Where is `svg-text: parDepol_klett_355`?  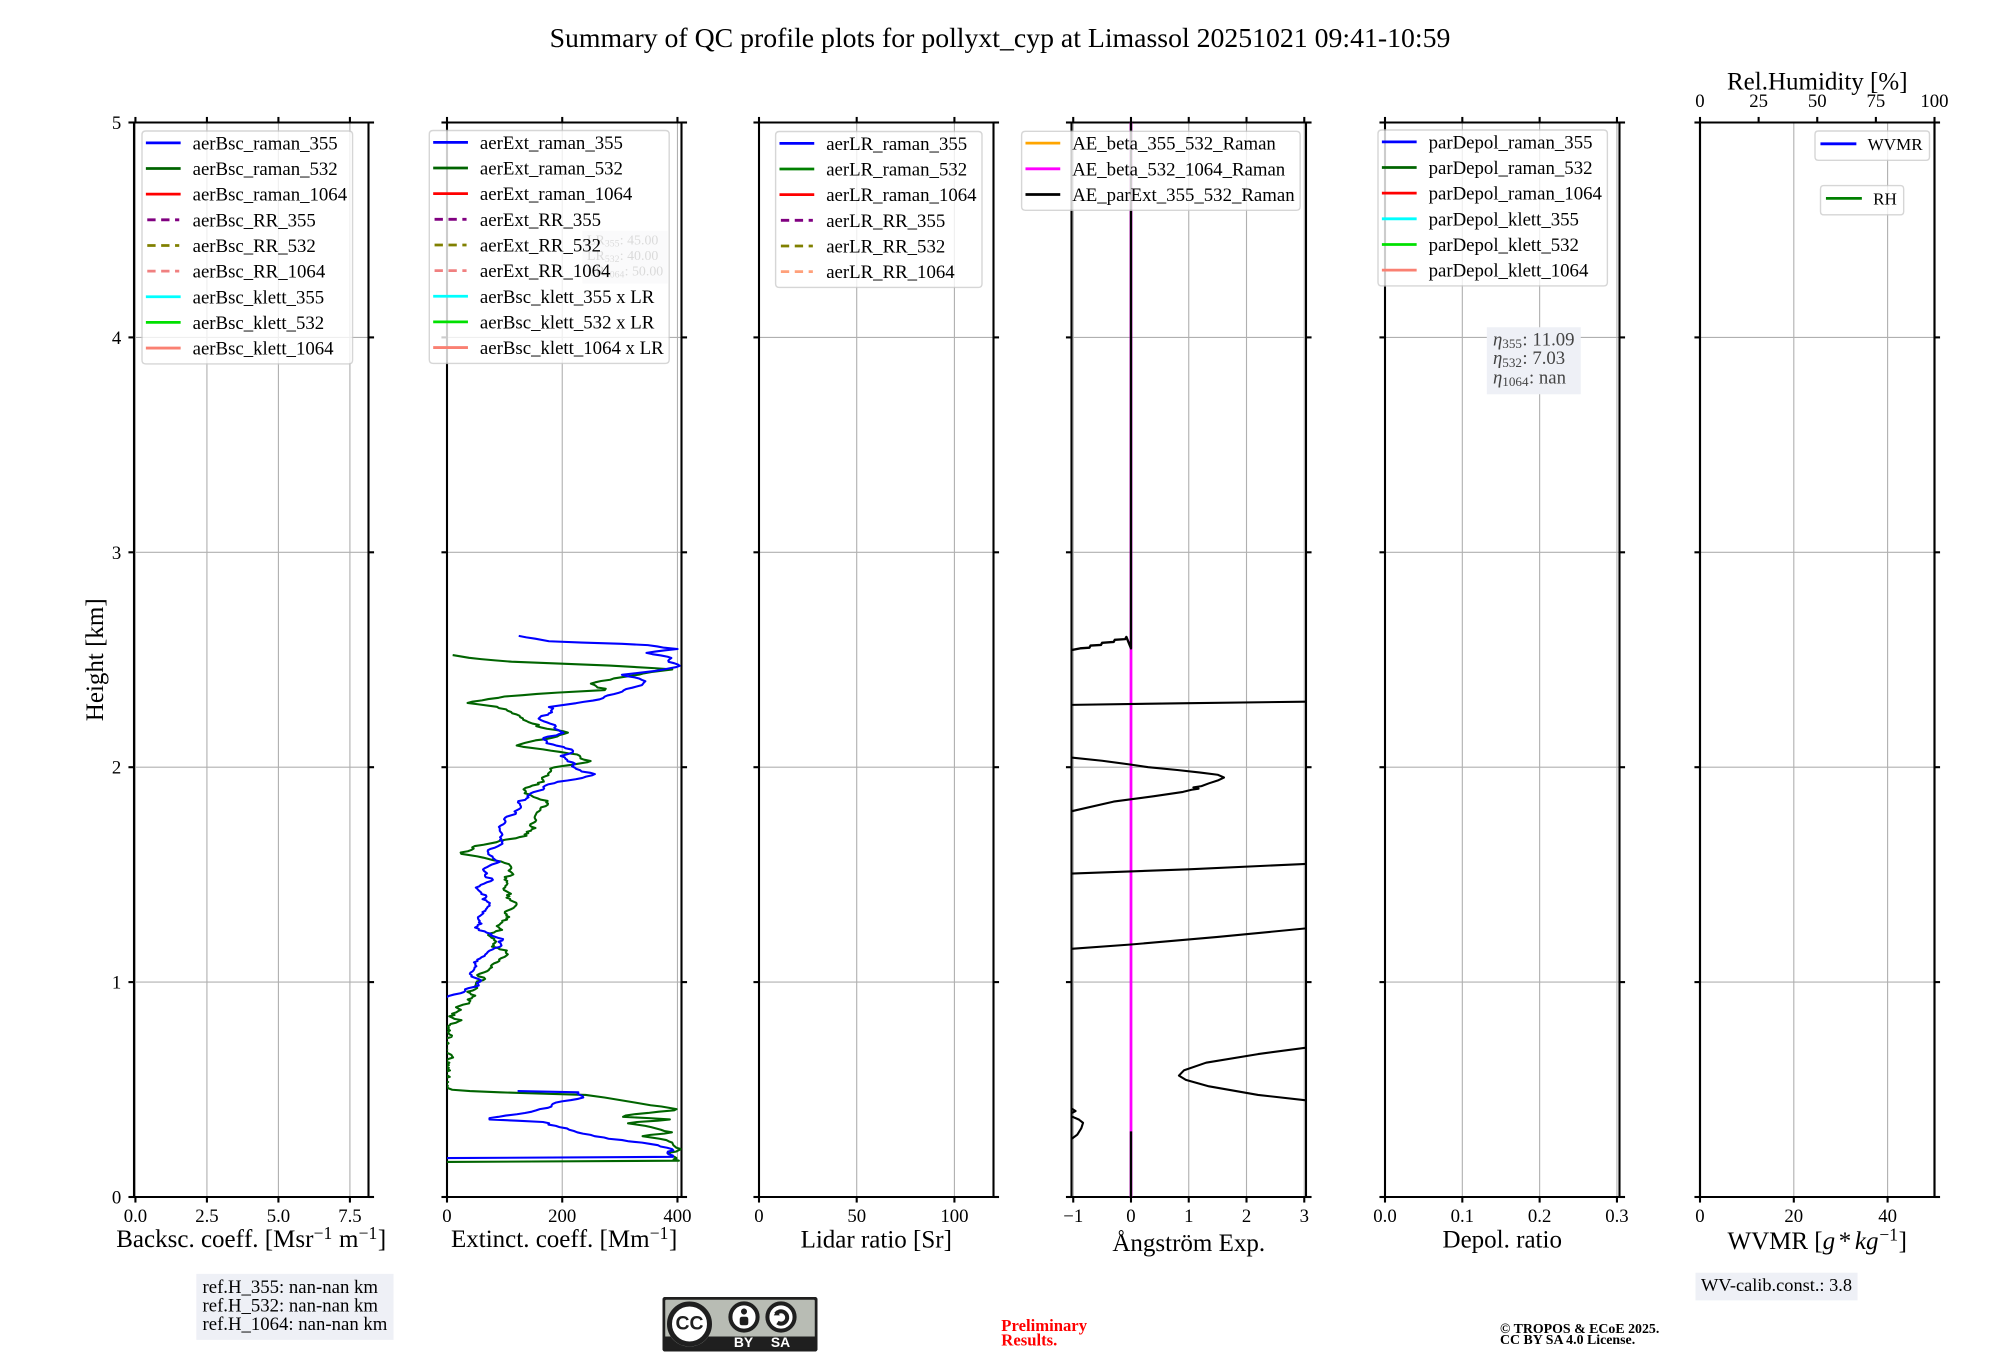 svg-text: parDepol_klett_355 is located at coordinates (1504, 219).